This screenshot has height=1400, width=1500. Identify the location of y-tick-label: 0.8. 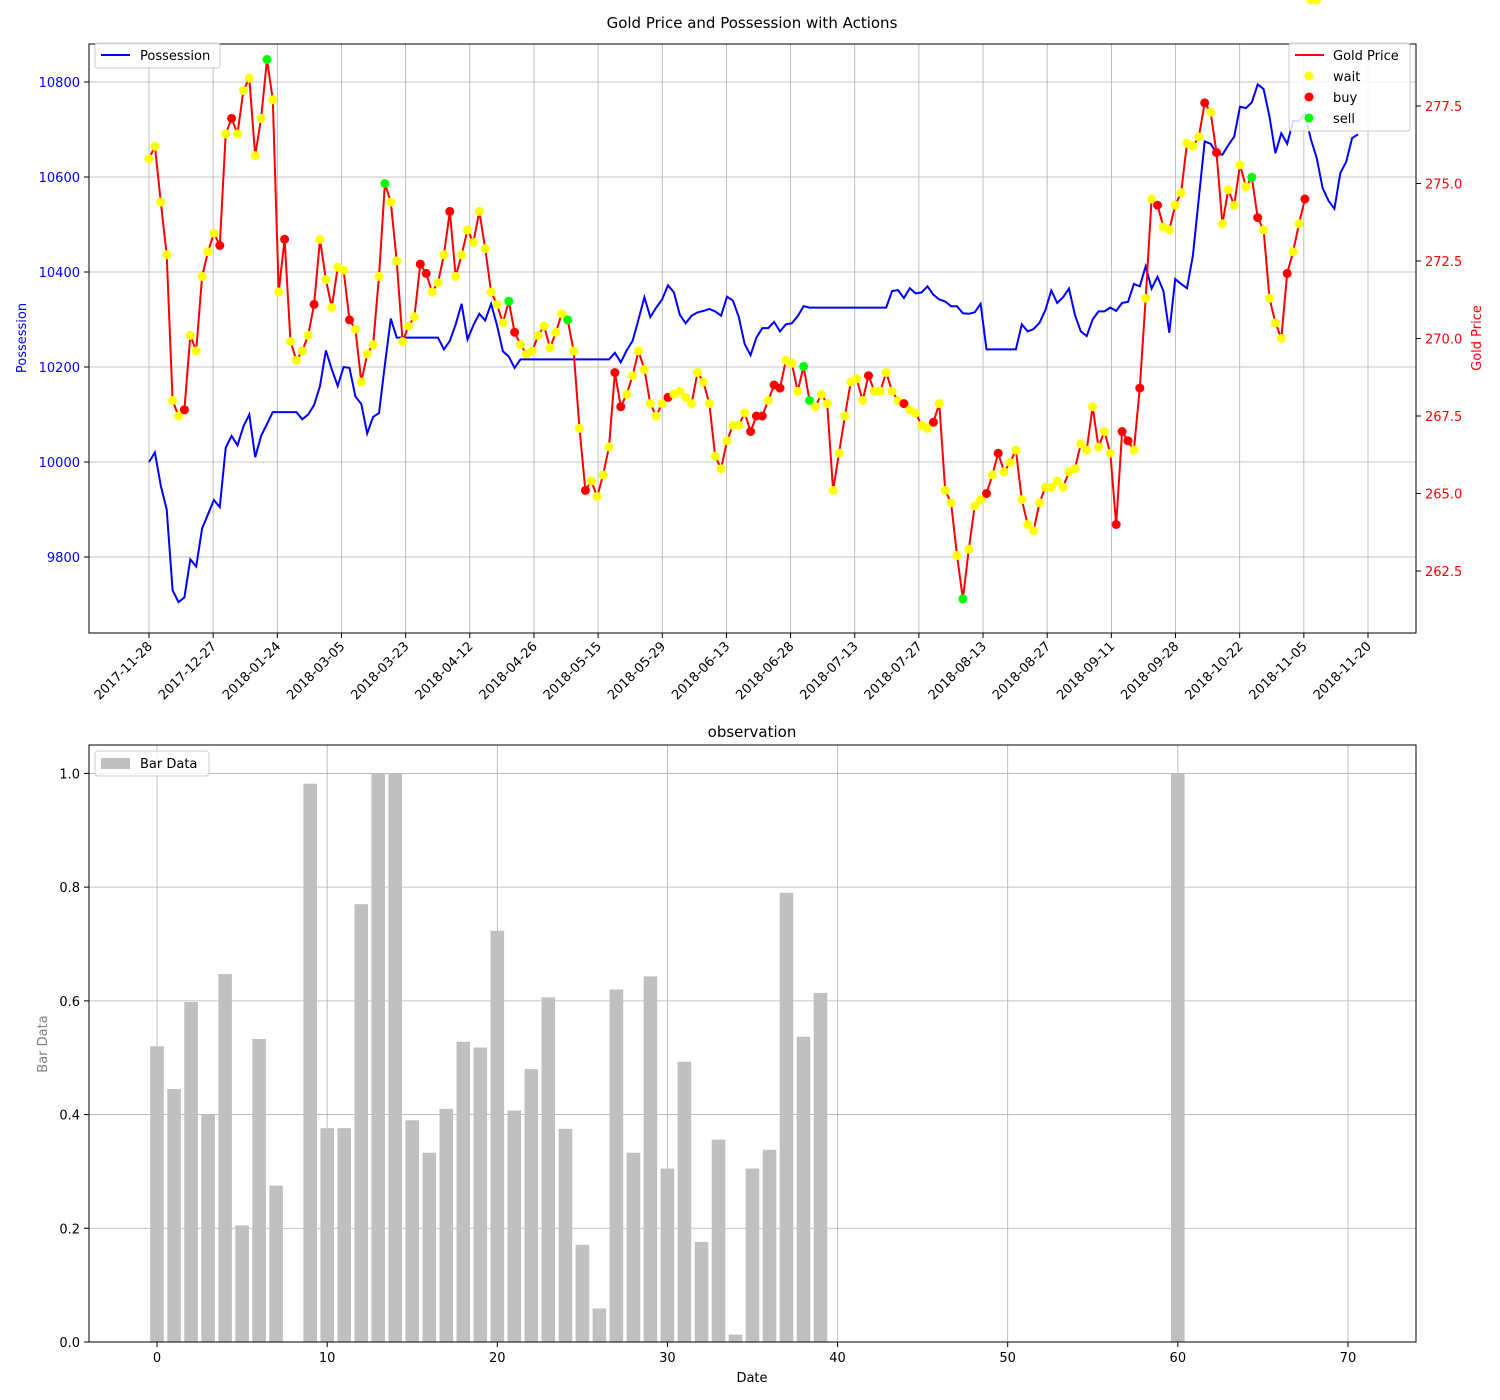
(69, 888).